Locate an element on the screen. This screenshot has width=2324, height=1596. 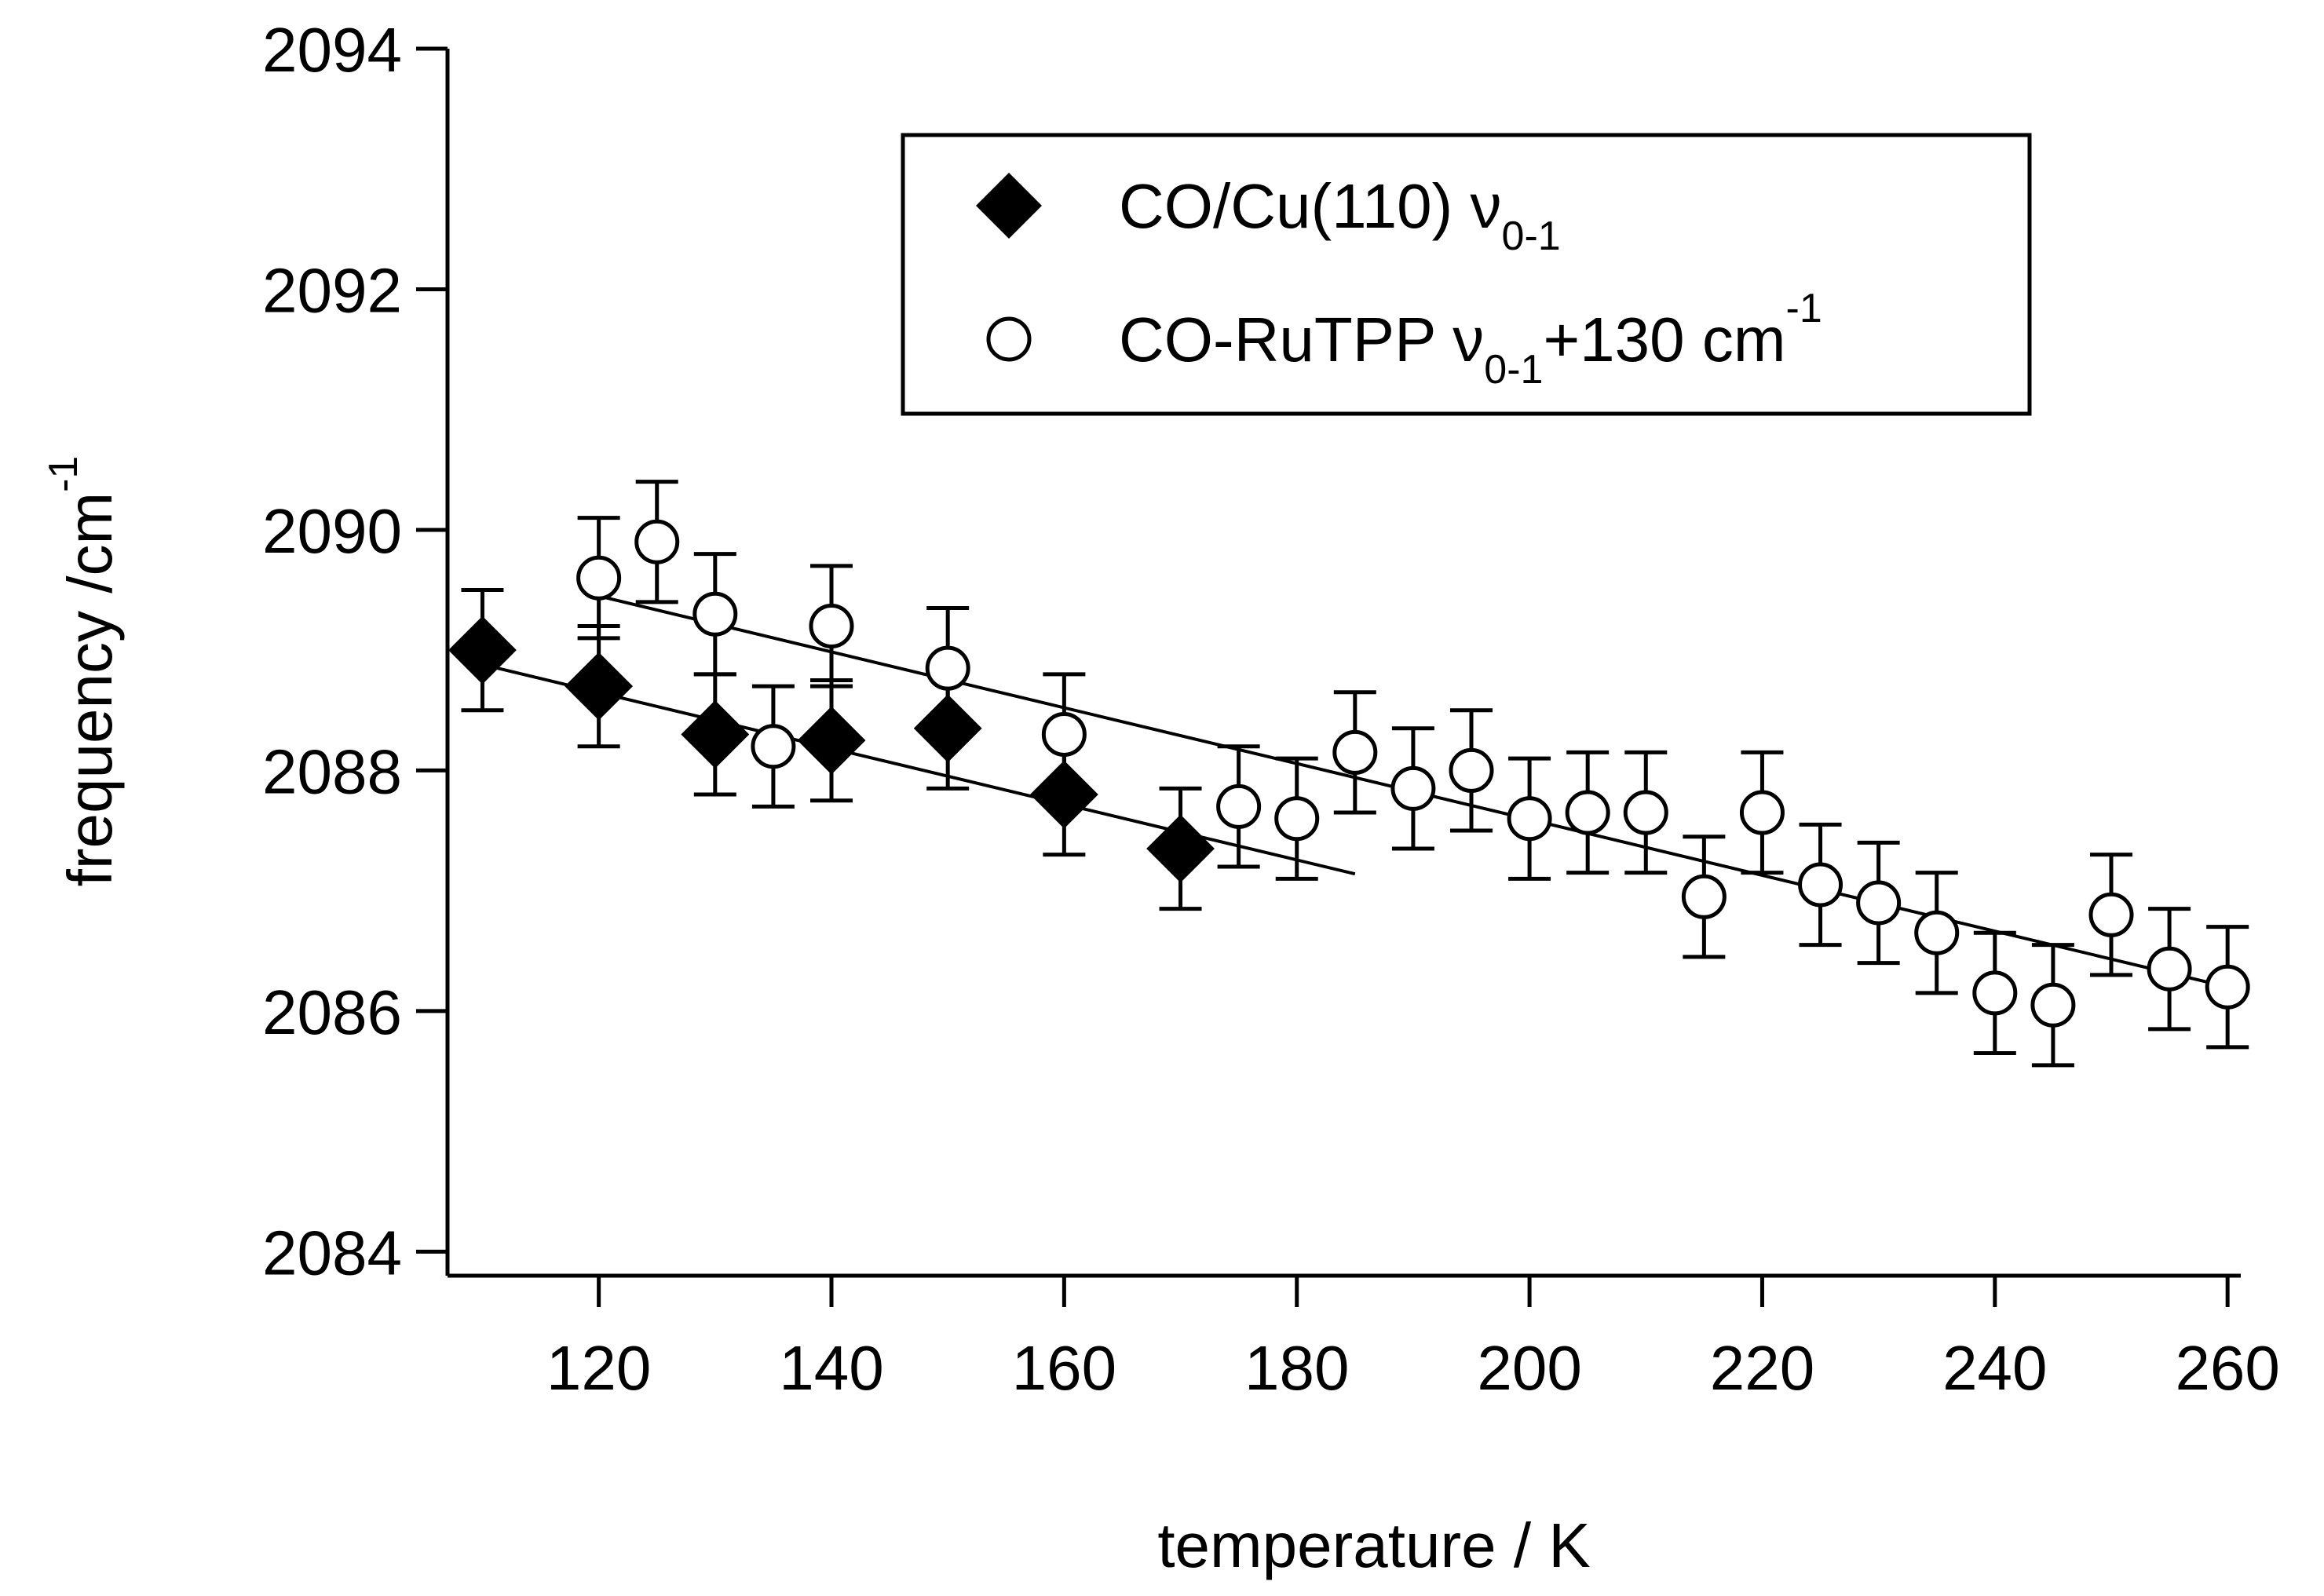
legend-label-main: CO-RuTPP ν is located at coordinates (1301, 339).